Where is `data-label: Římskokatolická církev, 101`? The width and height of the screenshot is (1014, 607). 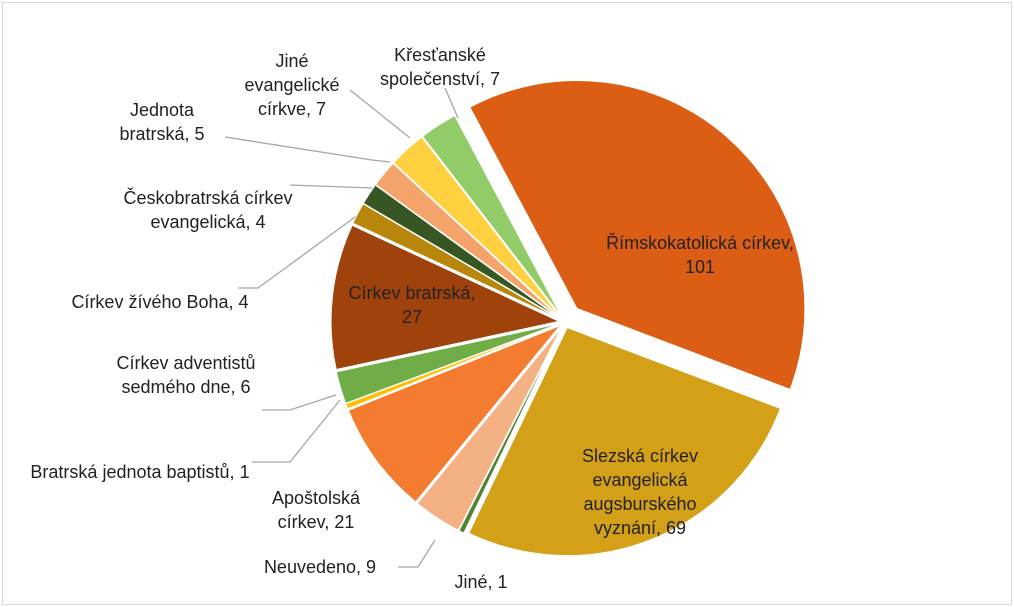
data-label: Římskokatolická církev, 101 is located at coordinates (700, 255).